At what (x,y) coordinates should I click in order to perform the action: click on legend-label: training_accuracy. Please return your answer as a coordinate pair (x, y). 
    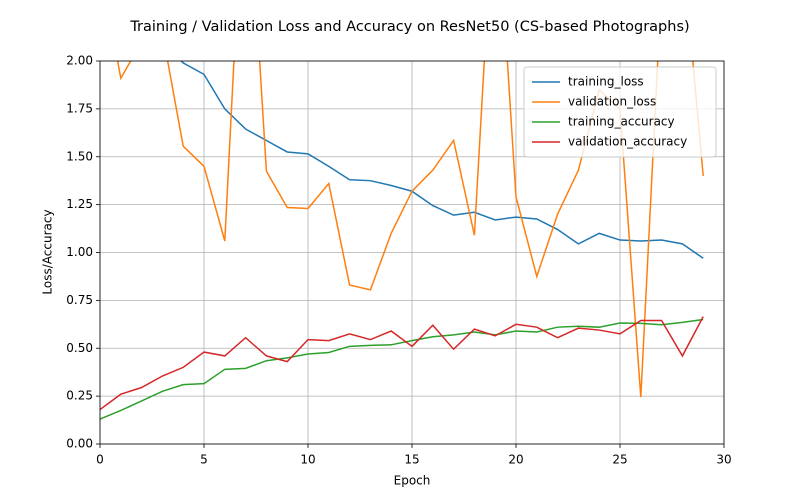
    Looking at the image, I should click on (621, 122).